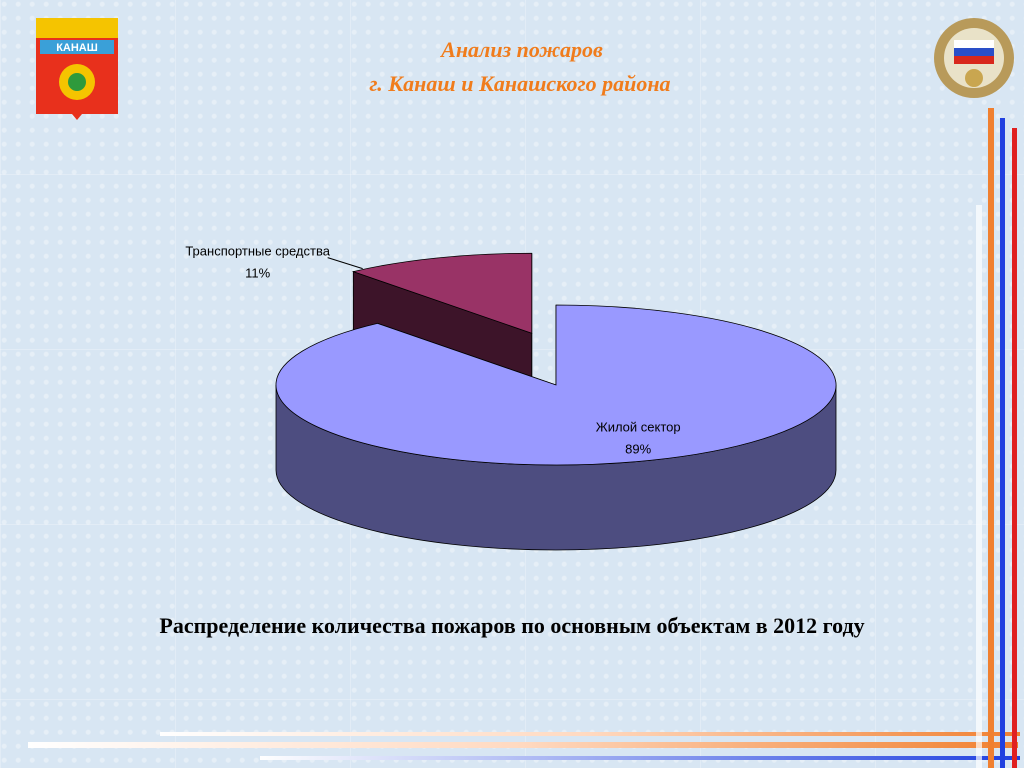 The image size is (1024, 768). What do you see at coordinates (638, 426) in the screenshot?
I see `slice-label: Жилой сектор` at bounding box center [638, 426].